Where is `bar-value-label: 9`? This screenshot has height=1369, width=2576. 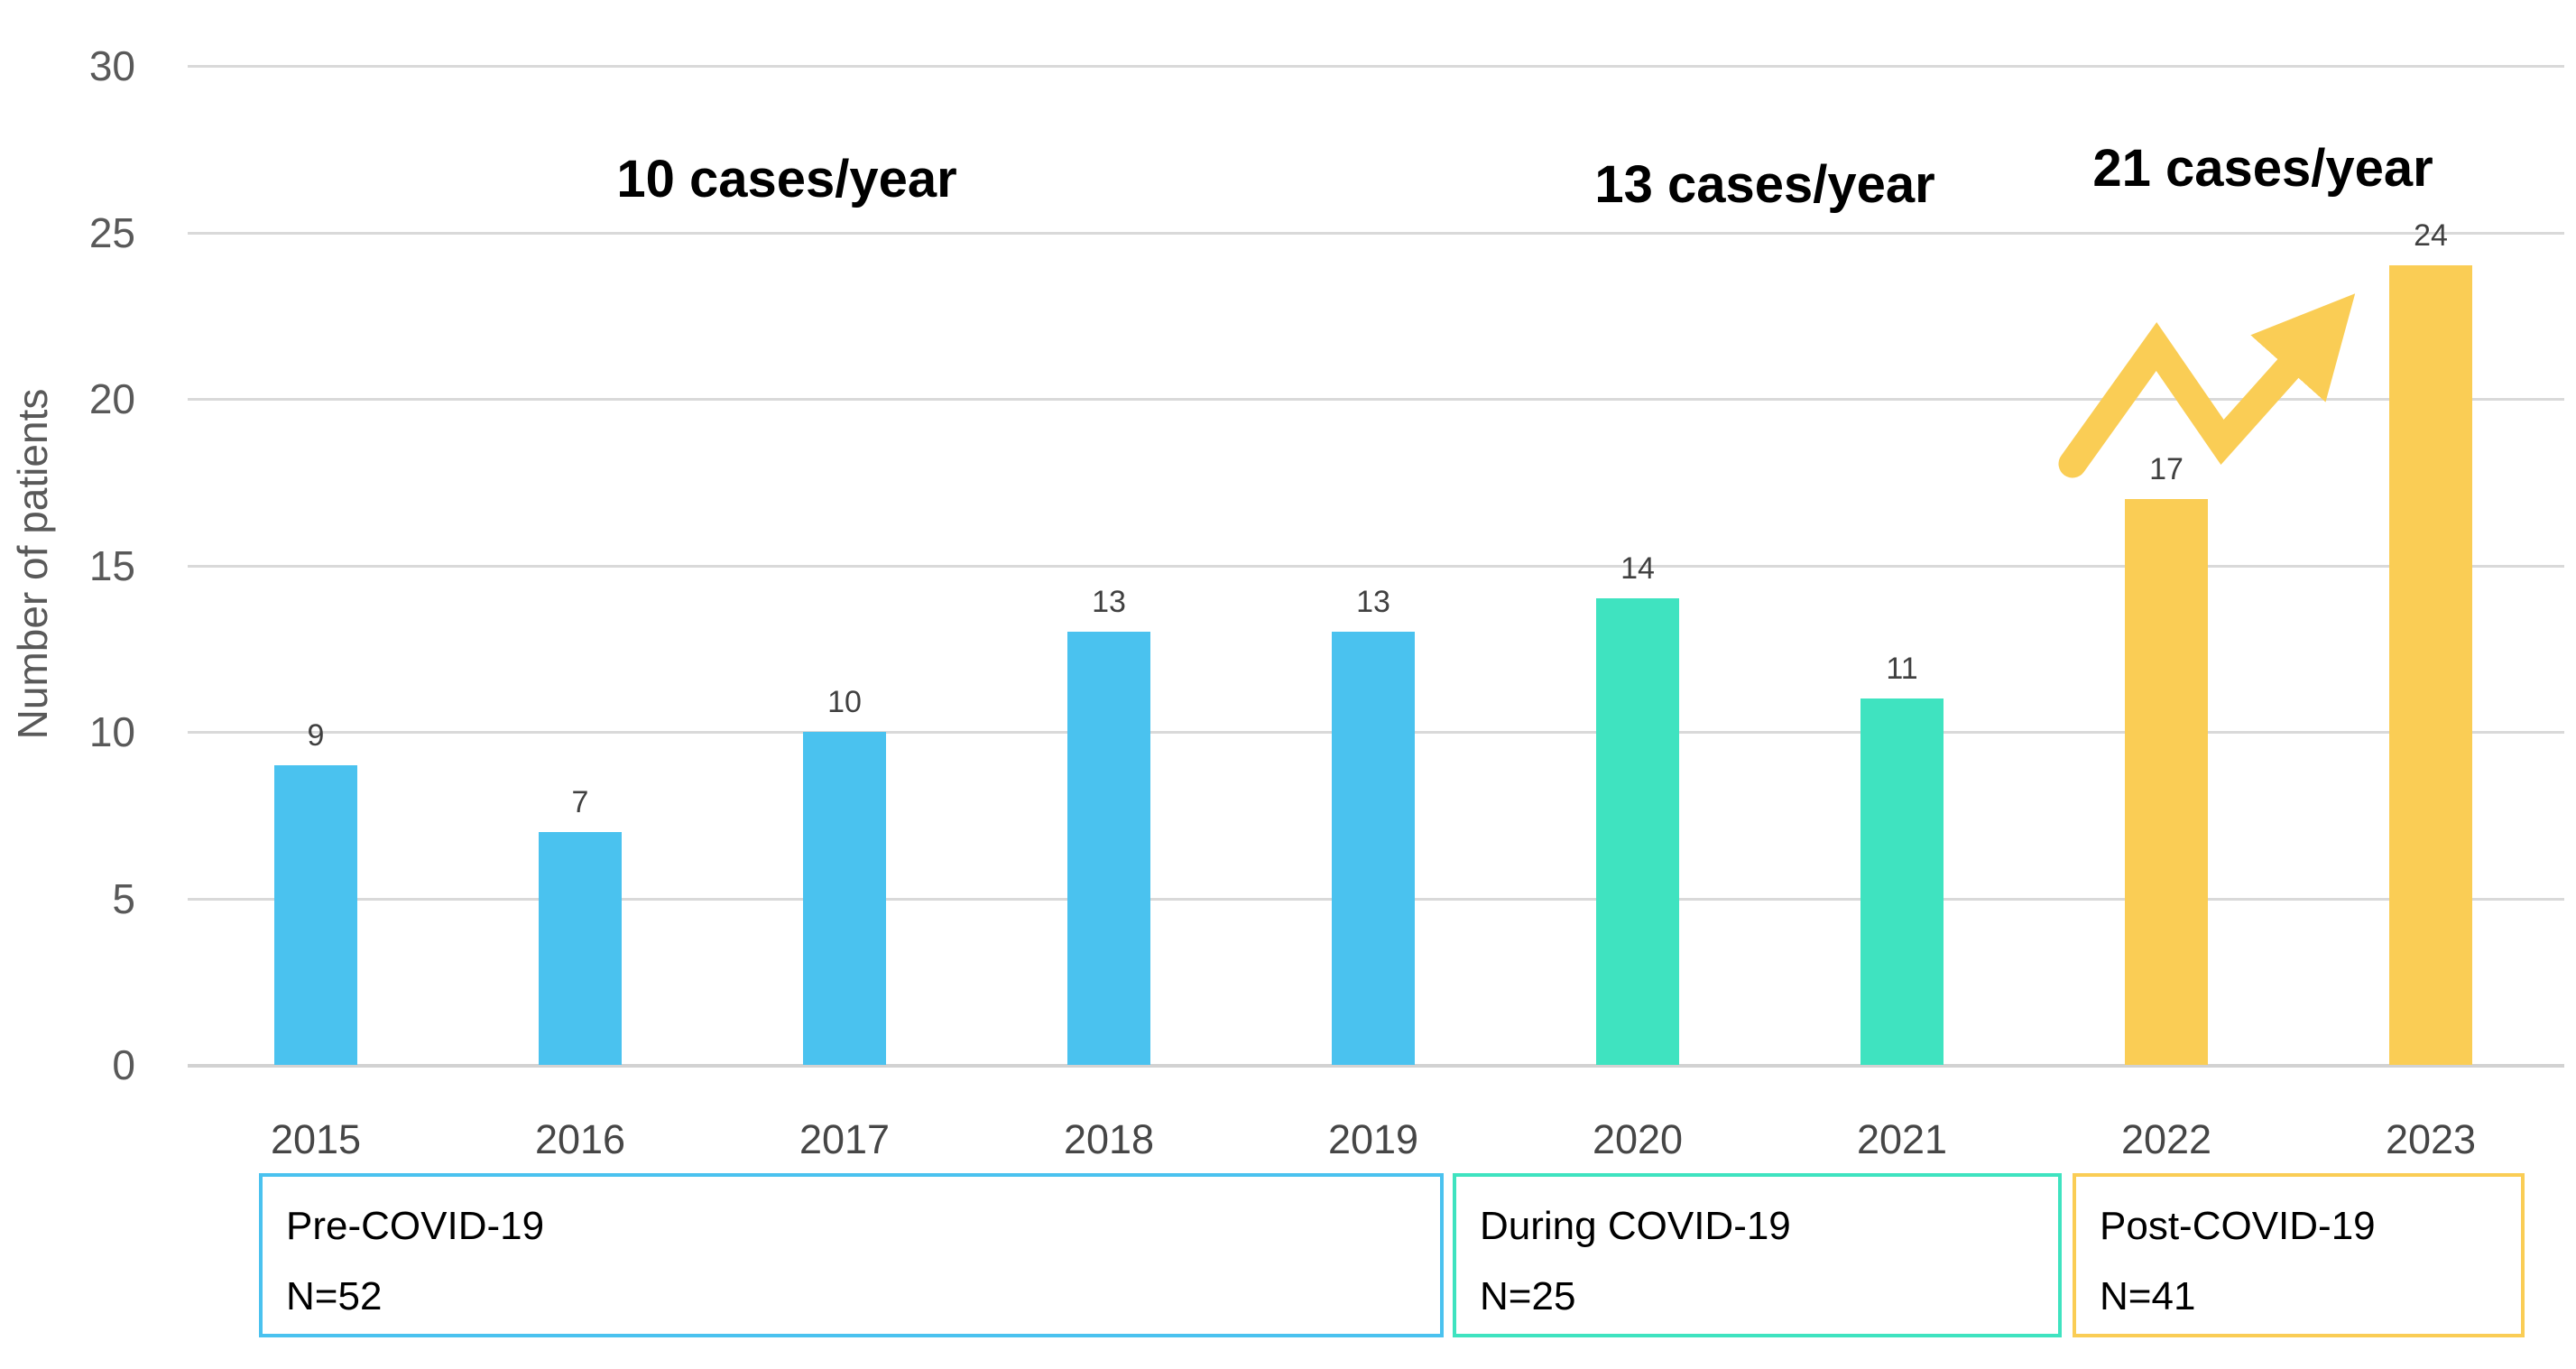
bar-value-label: 9 is located at coordinates (316, 735).